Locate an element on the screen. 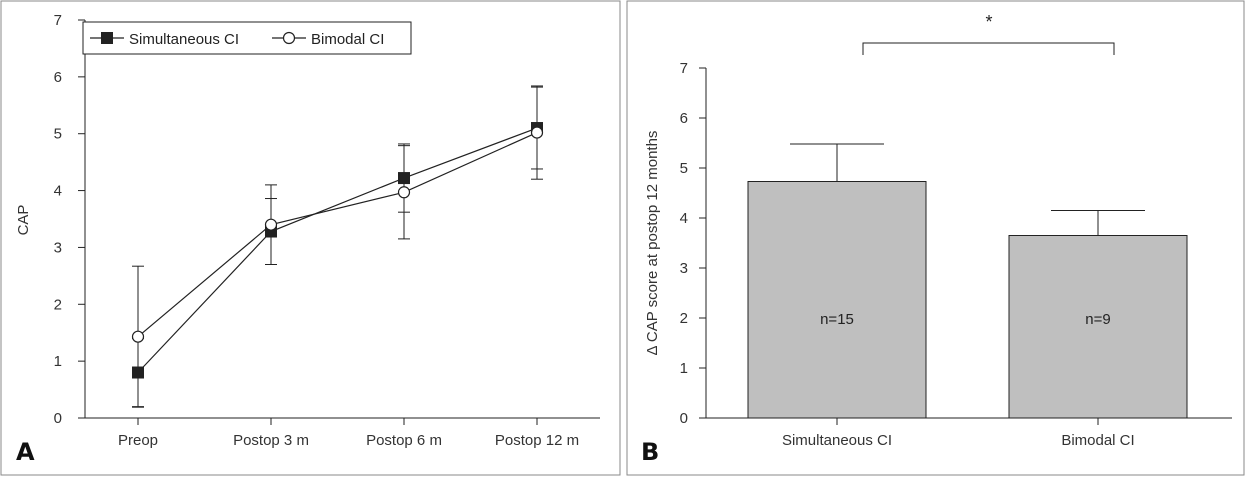  significance-bracket: * is located at coordinates (988, 33).